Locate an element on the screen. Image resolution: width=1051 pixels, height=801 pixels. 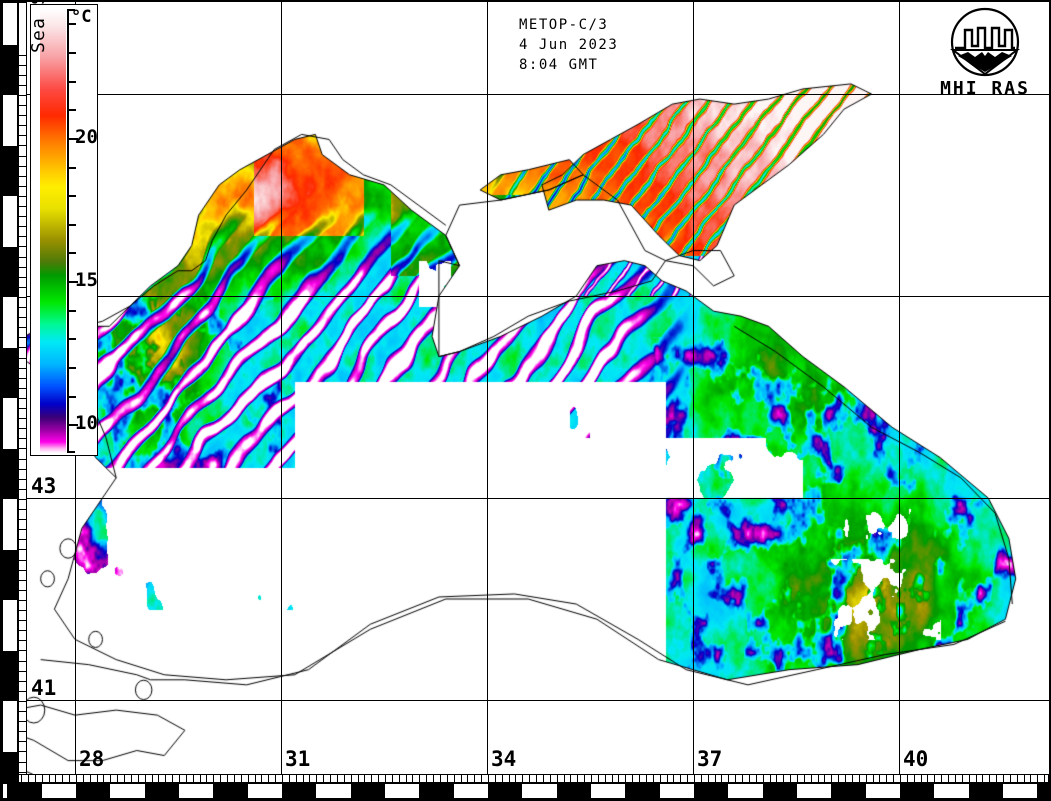
acquisition-info-text: METOP-C/3 4 Jun 2023 8:04 GMT is located at coordinates (569, 45).